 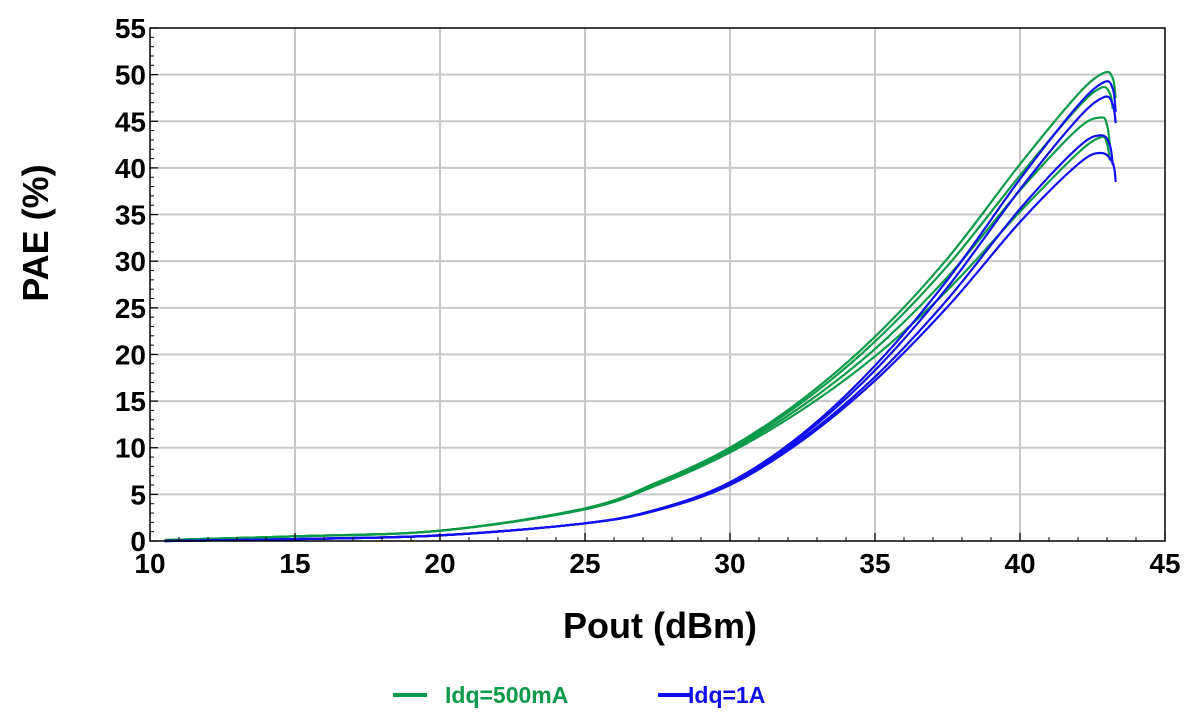 I want to click on x-tick-label: 25, so click(x=584, y=563).